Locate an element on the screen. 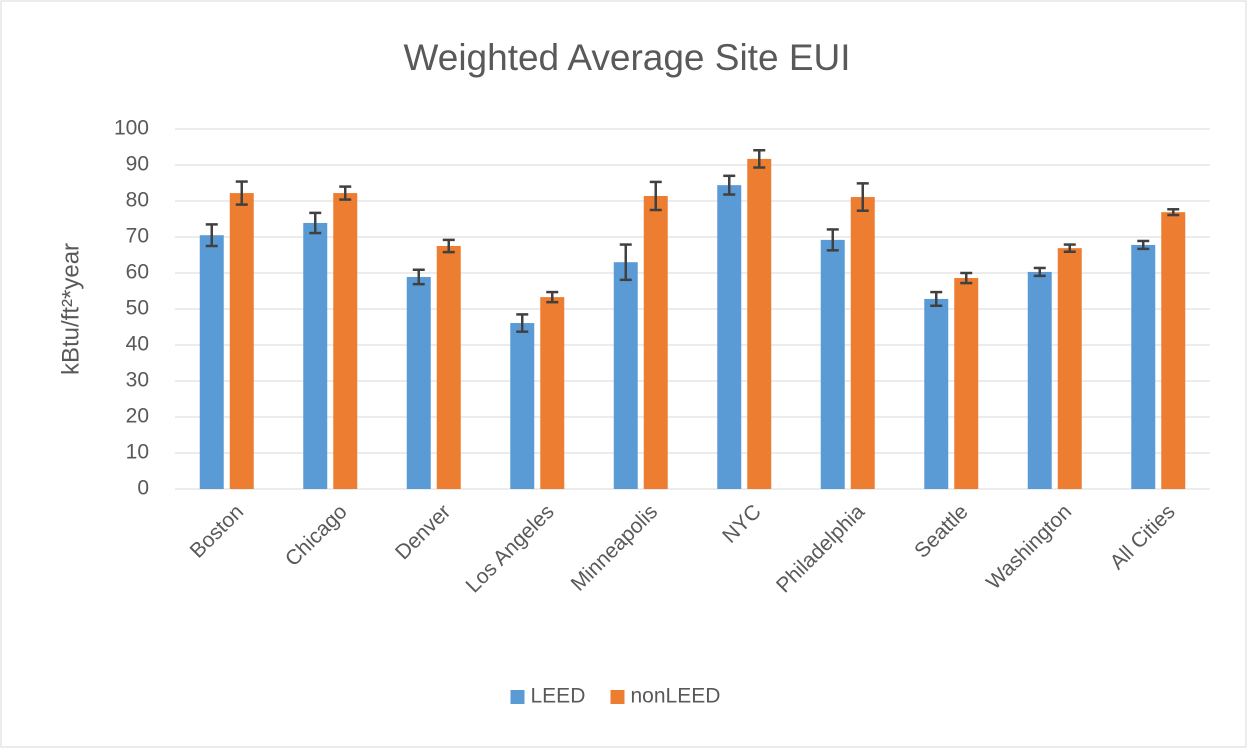  y-tick-label: 40 is located at coordinates (137, 344).